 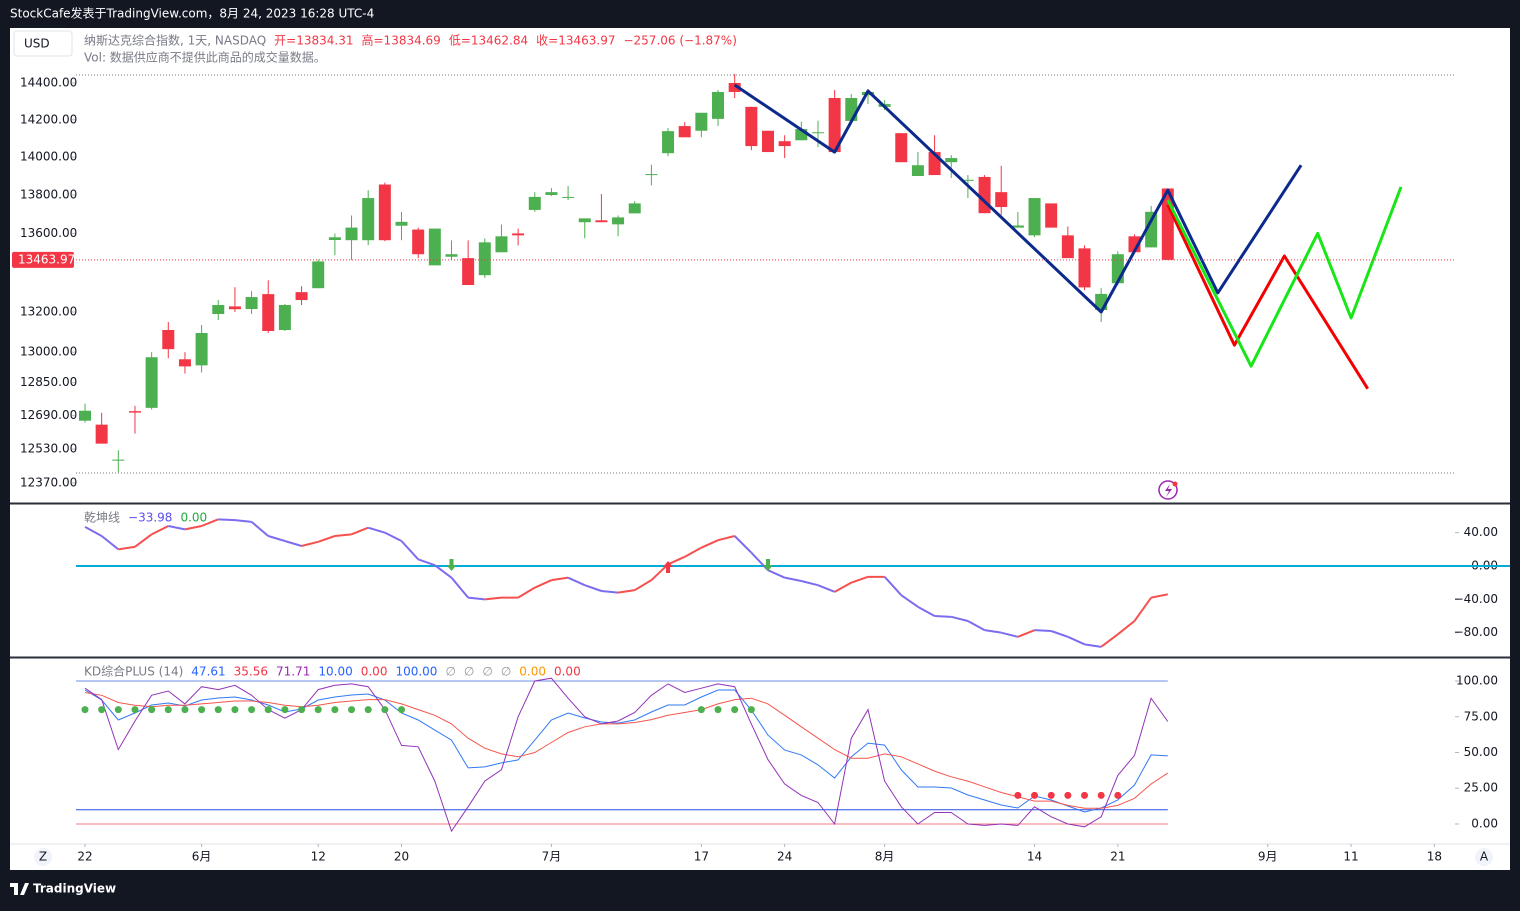 What do you see at coordinates (626, 750) in the screenshot?
I see `indicator-line` at bounding box center [626, 750].